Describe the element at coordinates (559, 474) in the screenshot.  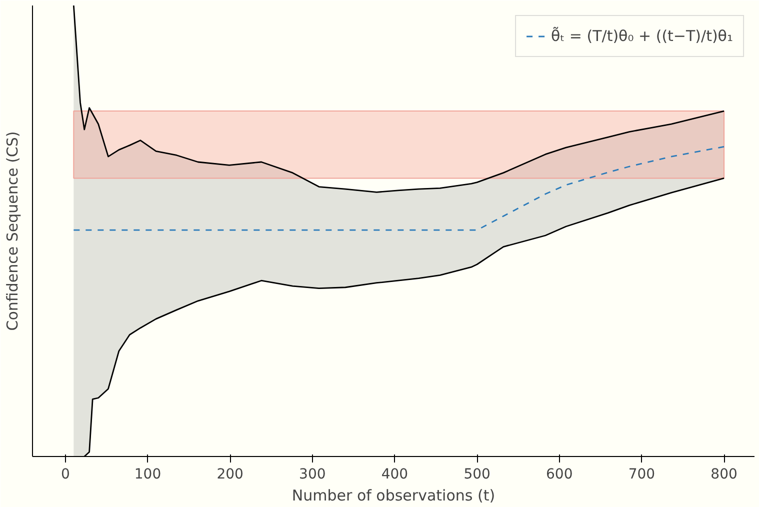
I see `x-tick-label: 600` at that location.